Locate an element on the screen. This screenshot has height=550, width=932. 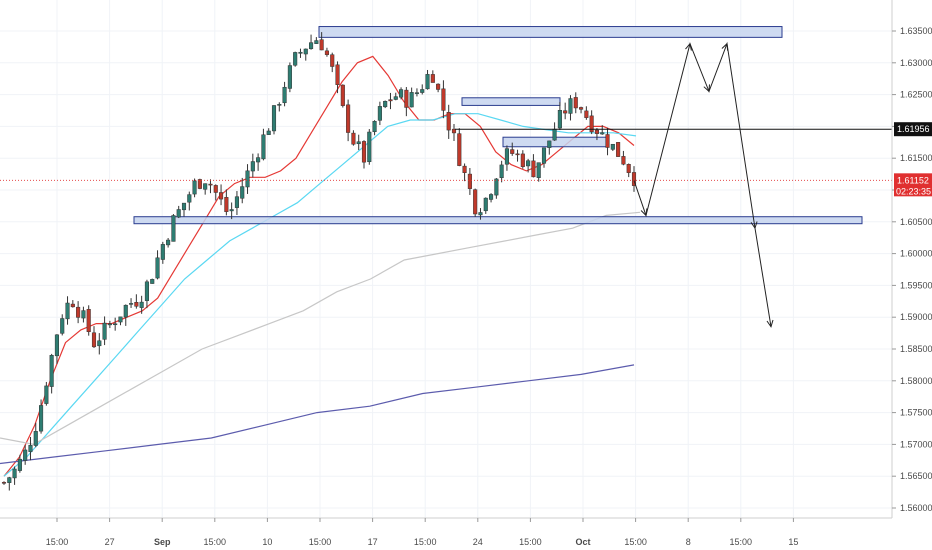
price-tick-label: 1.59500 is located at coordinates (916, 285).